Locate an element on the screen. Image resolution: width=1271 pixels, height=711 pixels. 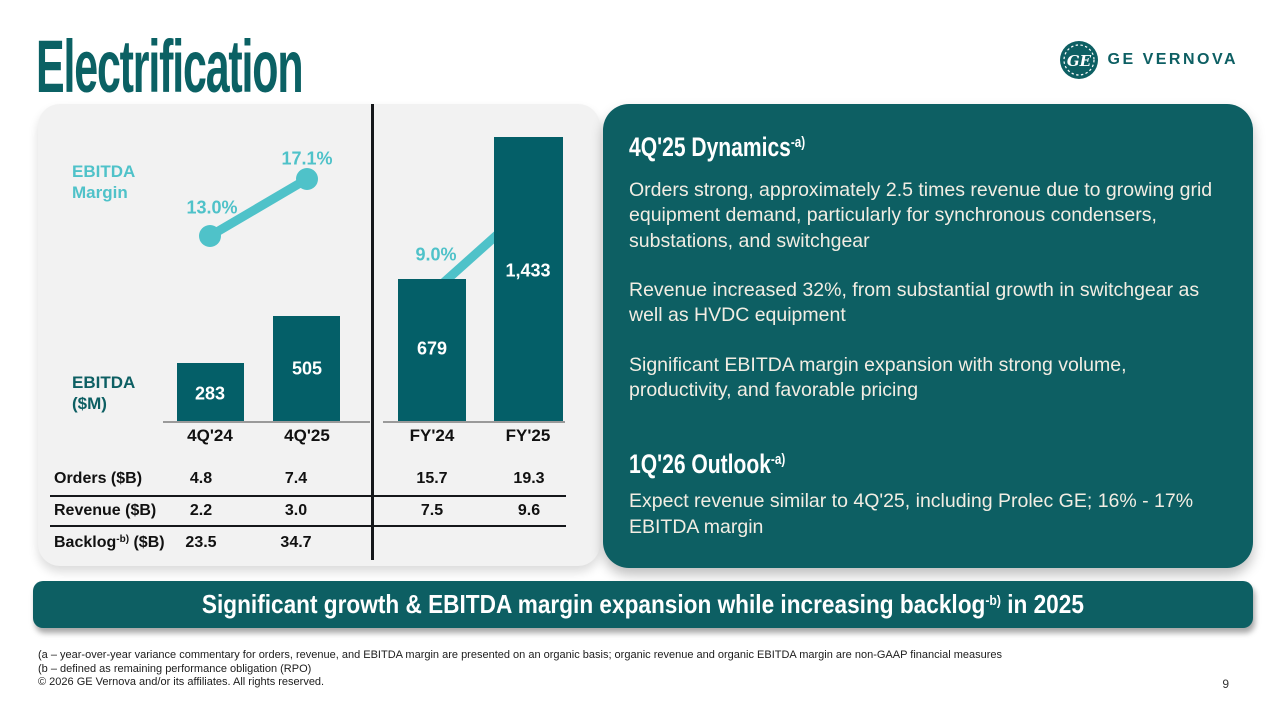
svg-text: GE is located at coordinates (1078, 61).